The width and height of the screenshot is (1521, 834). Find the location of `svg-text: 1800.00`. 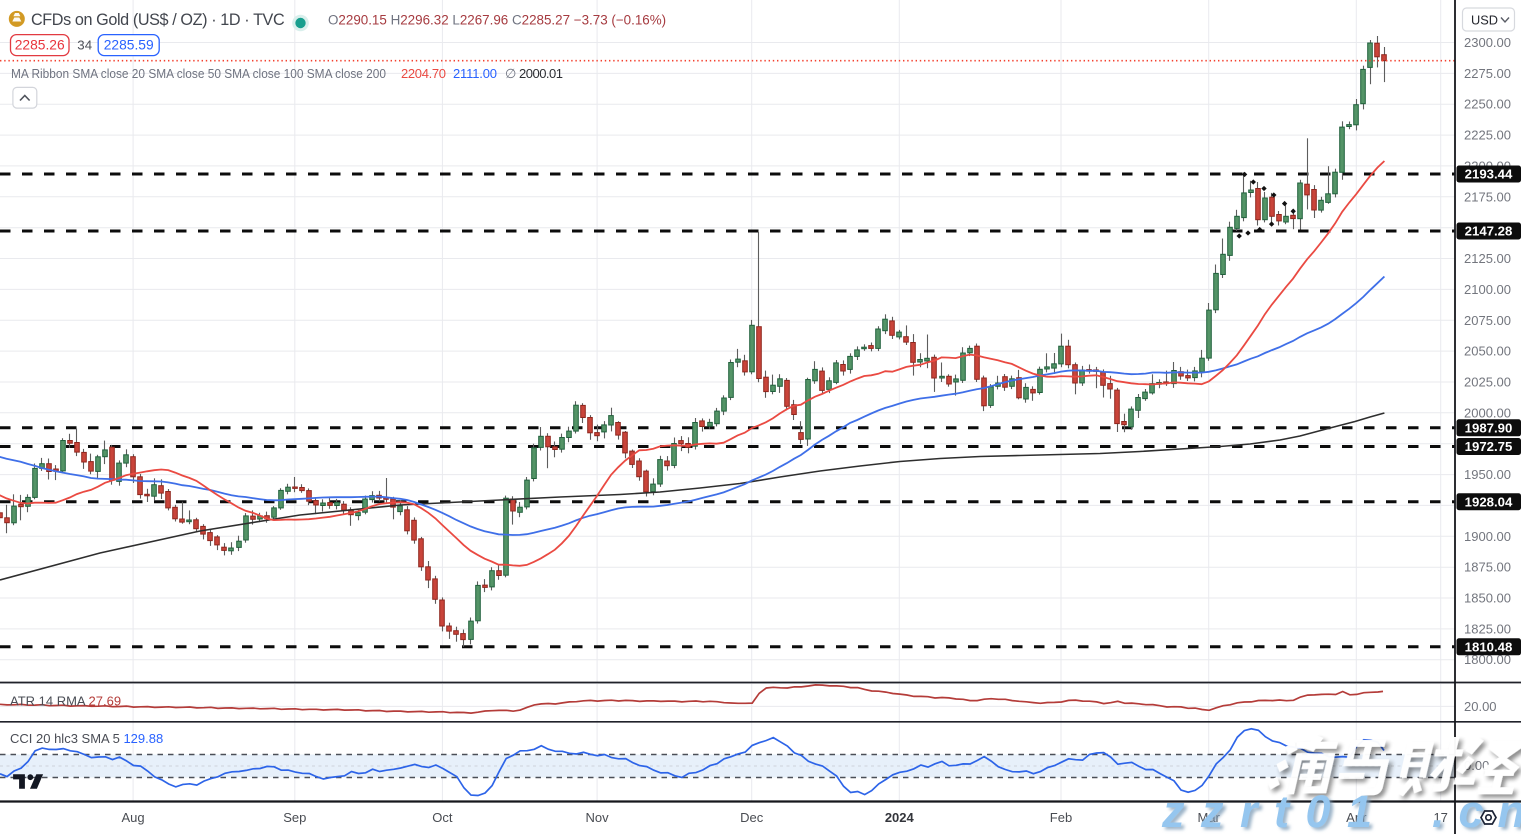

svg-text: 1800.00 is located at coordinates (1487, 659).